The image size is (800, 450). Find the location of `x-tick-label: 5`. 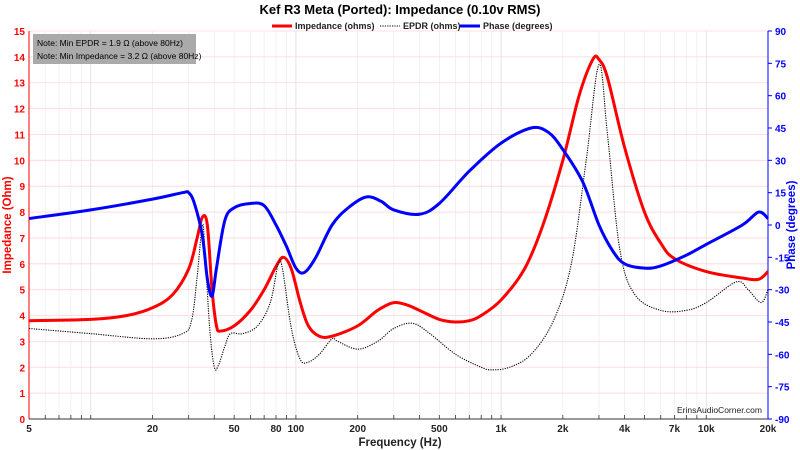

x-tick-label: 5 is located at coordinates (29, 429).